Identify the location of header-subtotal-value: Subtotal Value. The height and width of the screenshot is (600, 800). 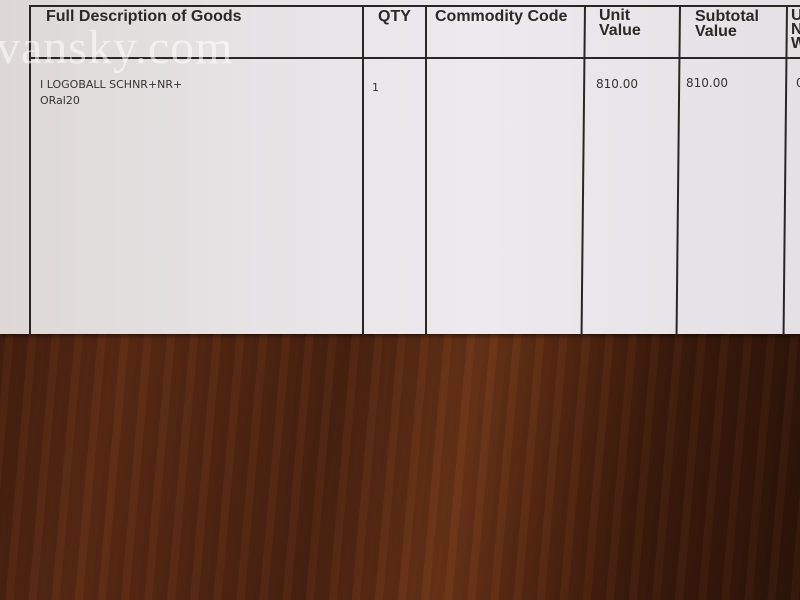
(727, 24).